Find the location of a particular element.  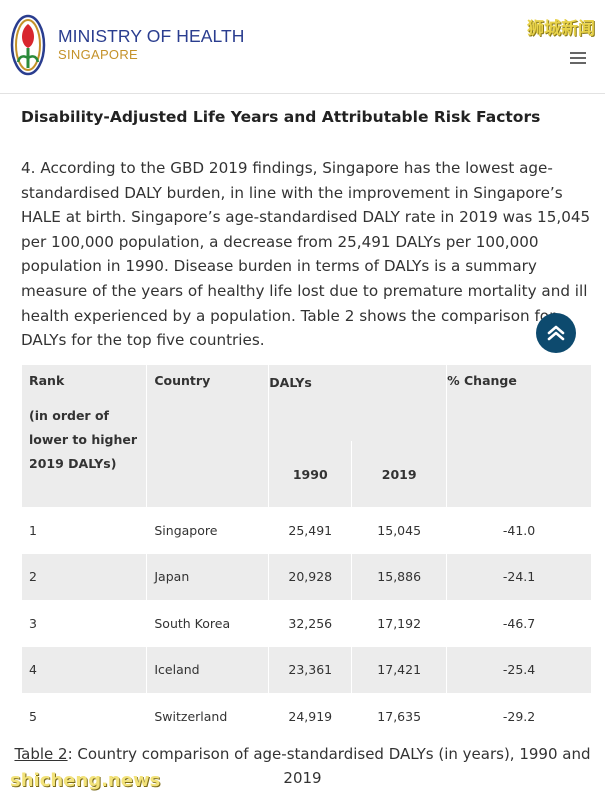

change-header-label: % Change is located at coordinates (482, 380).